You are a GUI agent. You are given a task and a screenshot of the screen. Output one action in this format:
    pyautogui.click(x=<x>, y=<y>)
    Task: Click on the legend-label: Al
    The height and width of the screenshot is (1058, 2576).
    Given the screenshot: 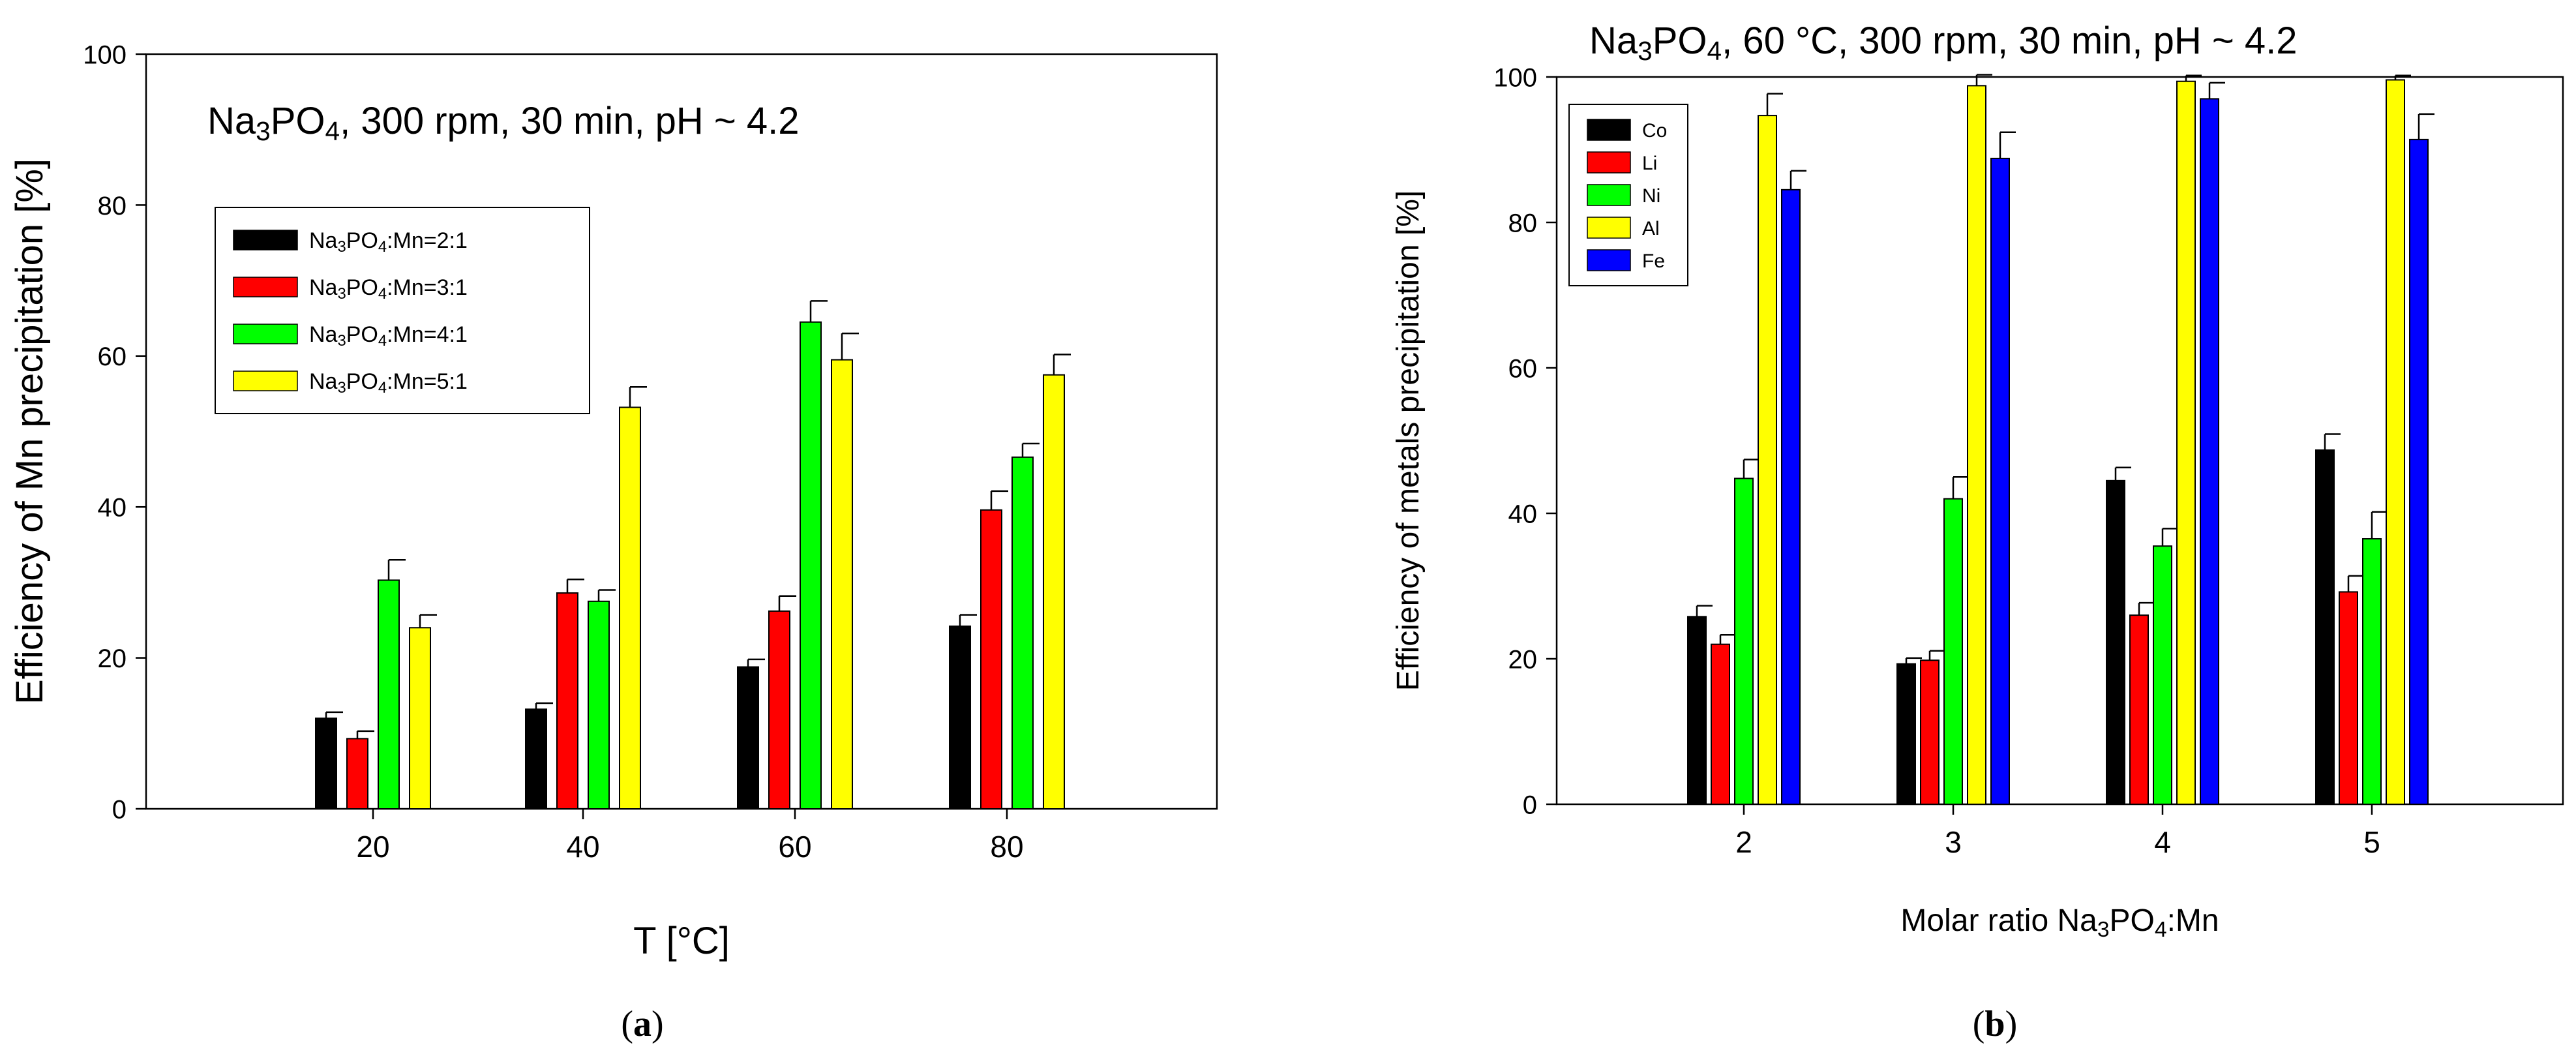 What is the action you would take?
    pyautogui.click(x=1651, y=228)
    